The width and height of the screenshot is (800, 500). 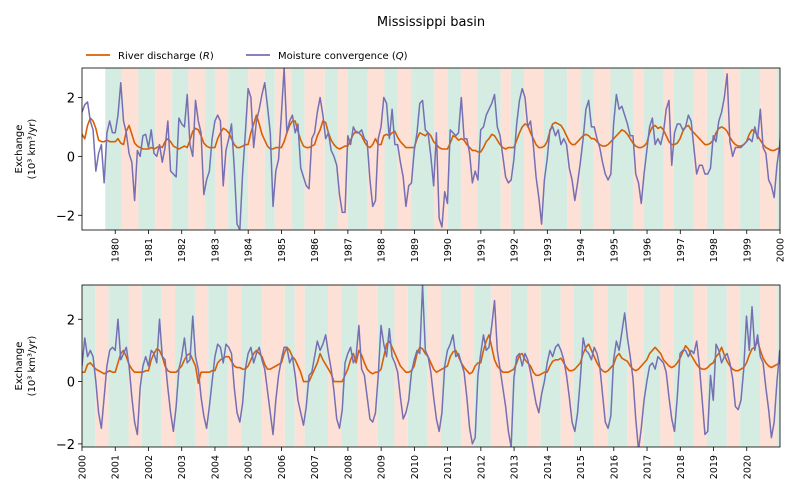 I want to click on chart-title: Mississippi basin, so click(x=431, y=22).